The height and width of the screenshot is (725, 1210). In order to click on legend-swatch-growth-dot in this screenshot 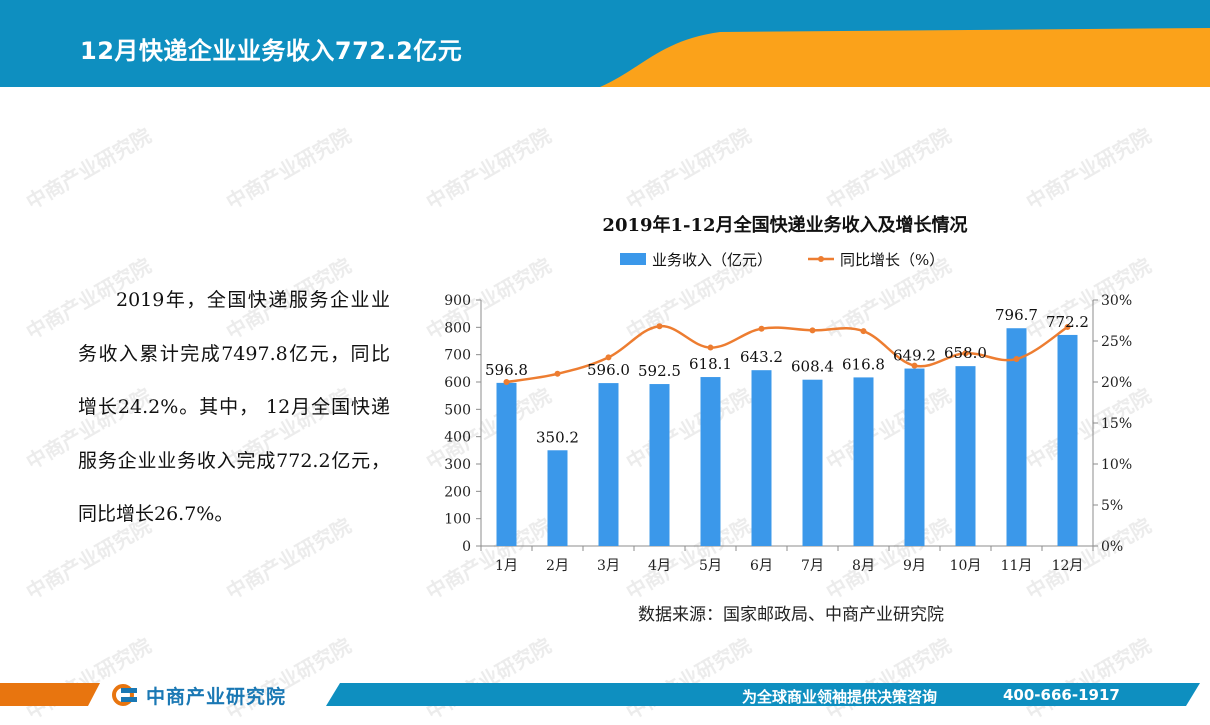, I will do `click(821, 259)`.